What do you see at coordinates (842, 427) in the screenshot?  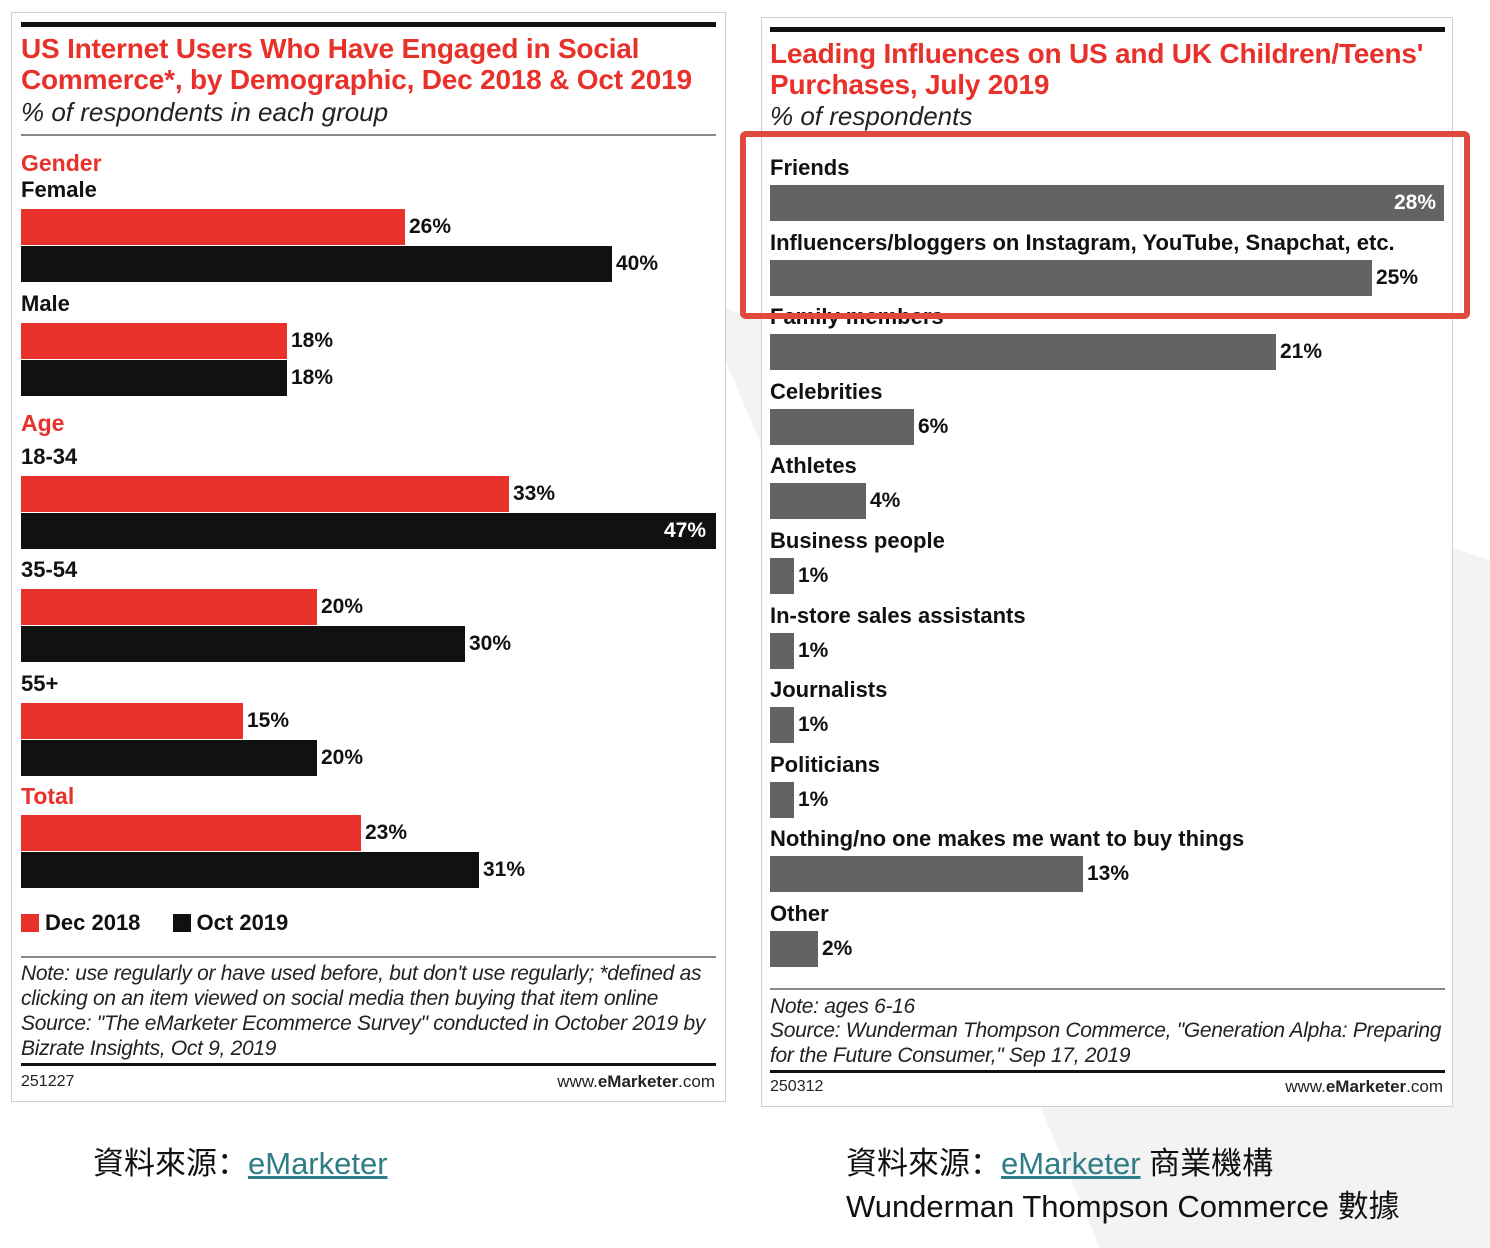 I see `bar-celebrities` at bounding box center [842, 427].